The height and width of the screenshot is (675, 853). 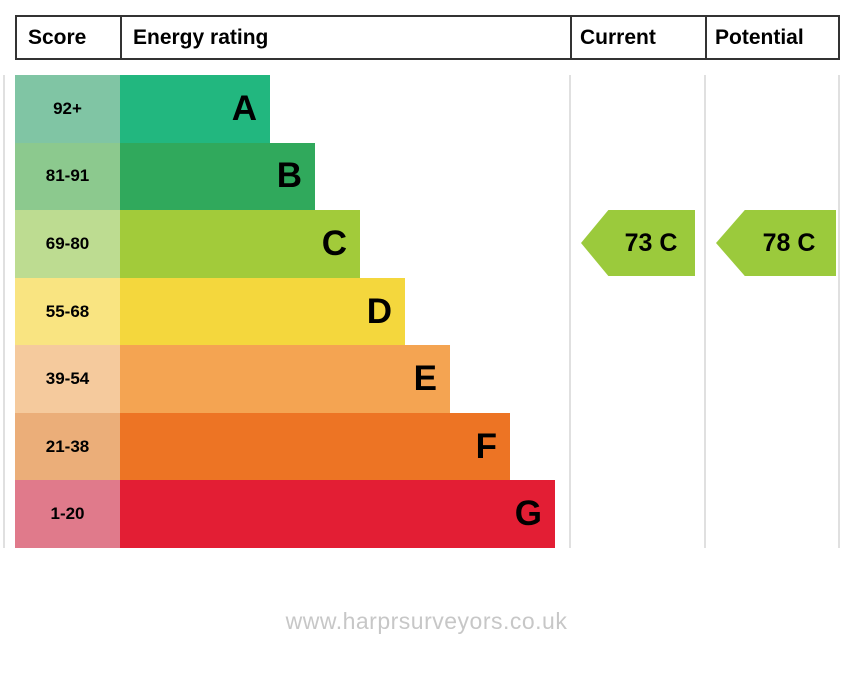 I want to click on epc-band-row-g: 1-20 G, so click(x=427, y=514).